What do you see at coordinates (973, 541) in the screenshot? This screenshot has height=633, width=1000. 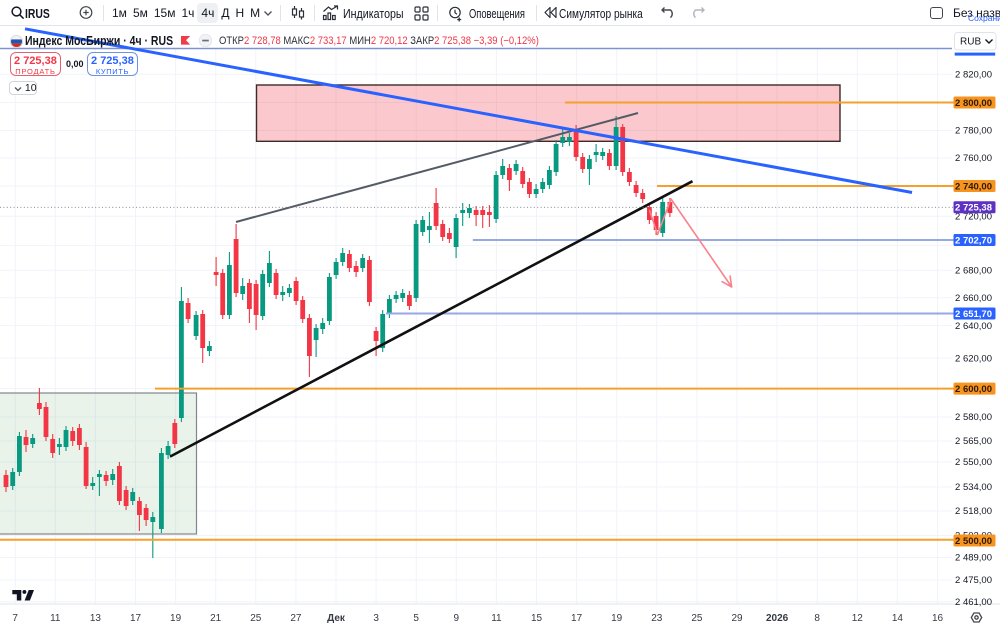 I see `svg-text: 2 500,00` at bounding box center [973, 541].